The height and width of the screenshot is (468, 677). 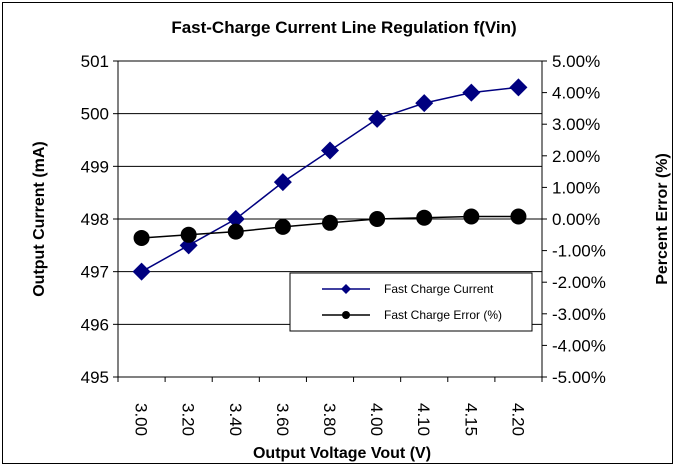 I want to click on y2-tick-label: 4.00%, so click(x=576, y=93).